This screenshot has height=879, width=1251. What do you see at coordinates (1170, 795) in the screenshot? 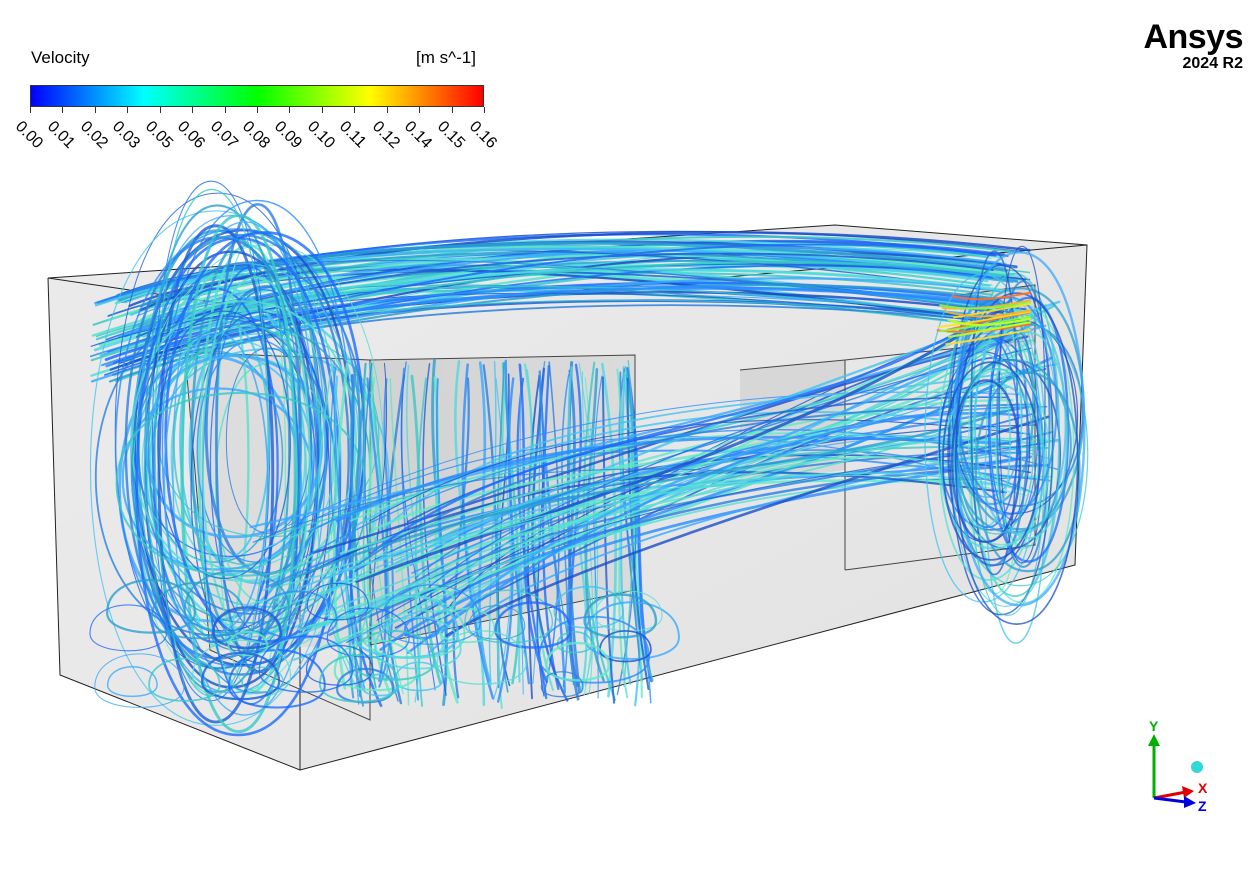
I see `x-axis-arrow` at bounding box center [1170, 795].